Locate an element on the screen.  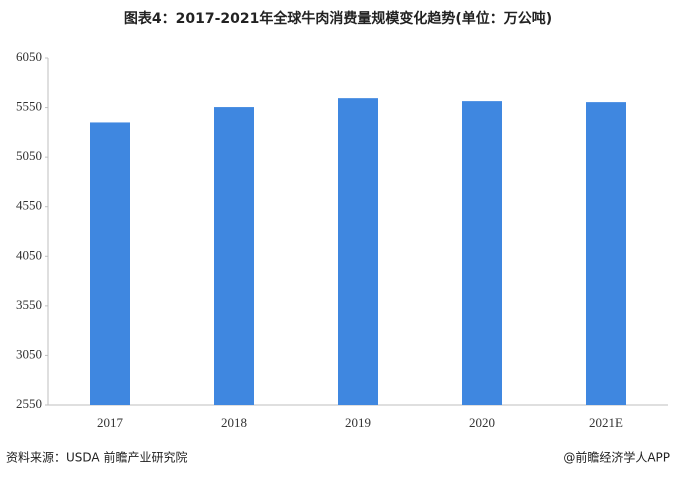
x-tick-label: 2020 is located at coordinates (482, 422).